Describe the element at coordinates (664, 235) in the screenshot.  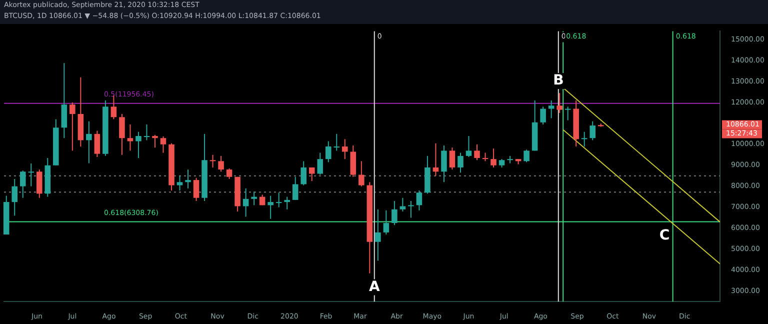
I see `annotation: C` at that location.